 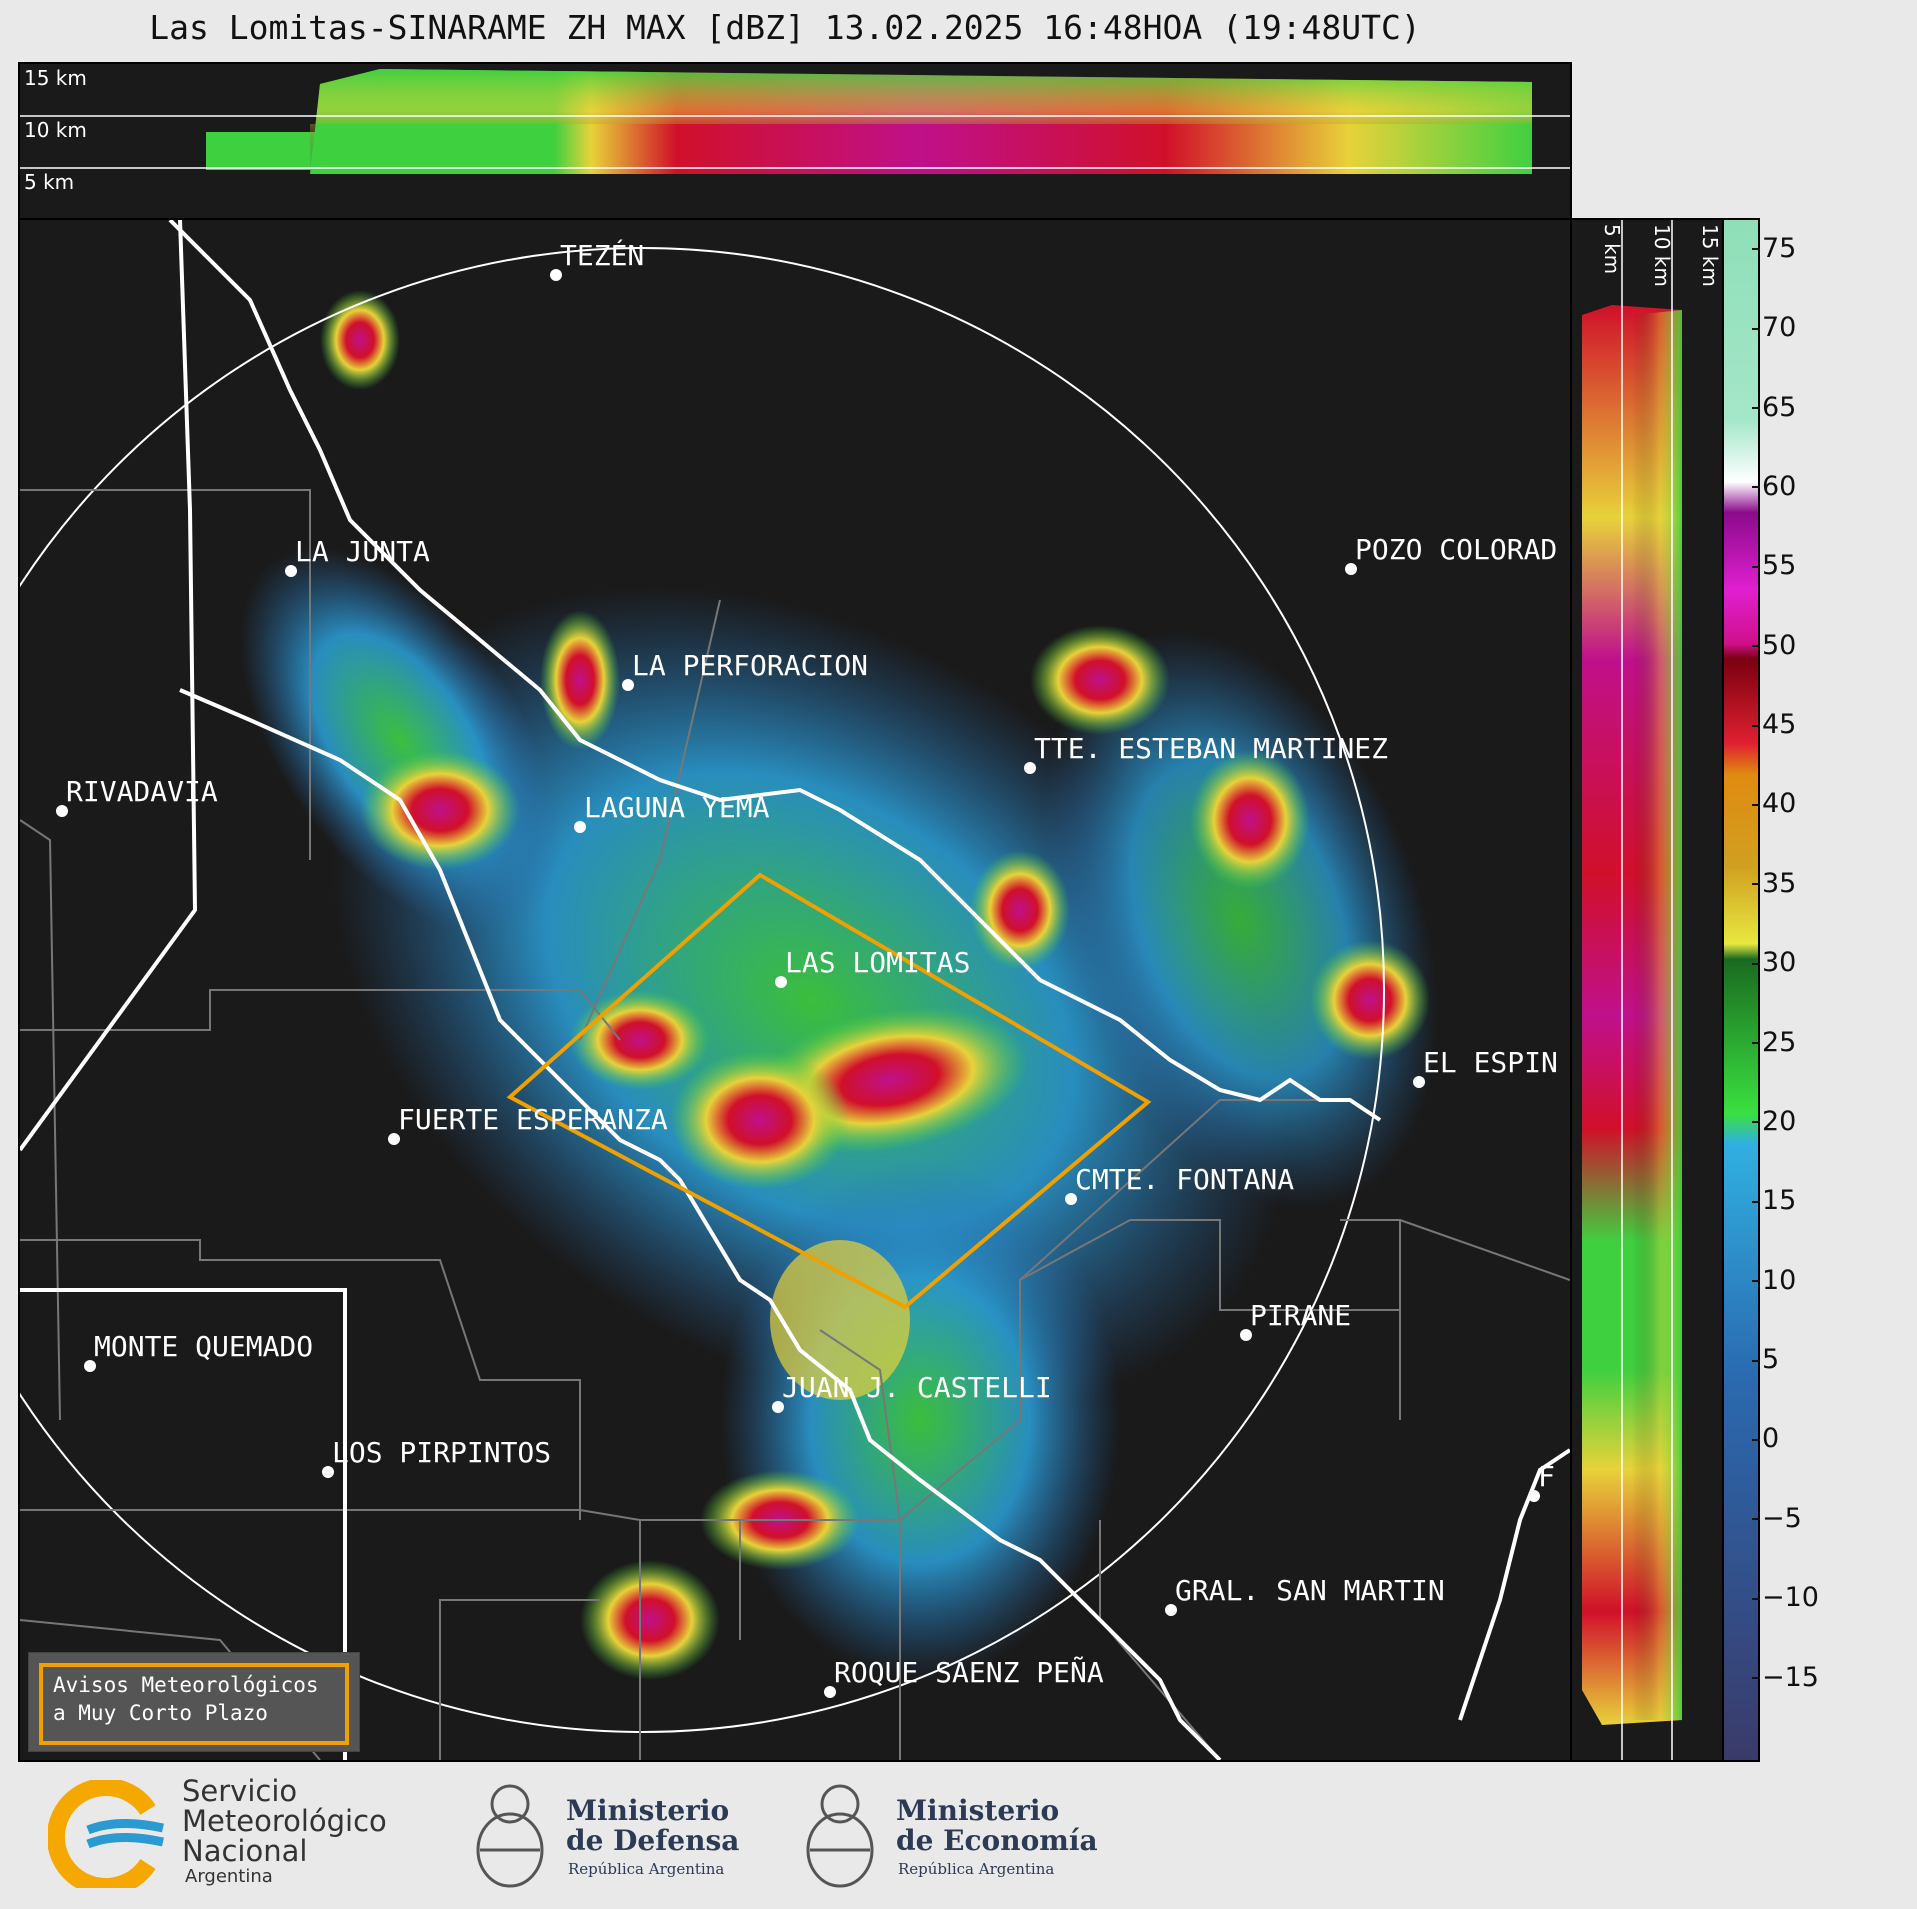 I want to click on colorbar-tick-label: 10, so click(x=1774, y=1280).